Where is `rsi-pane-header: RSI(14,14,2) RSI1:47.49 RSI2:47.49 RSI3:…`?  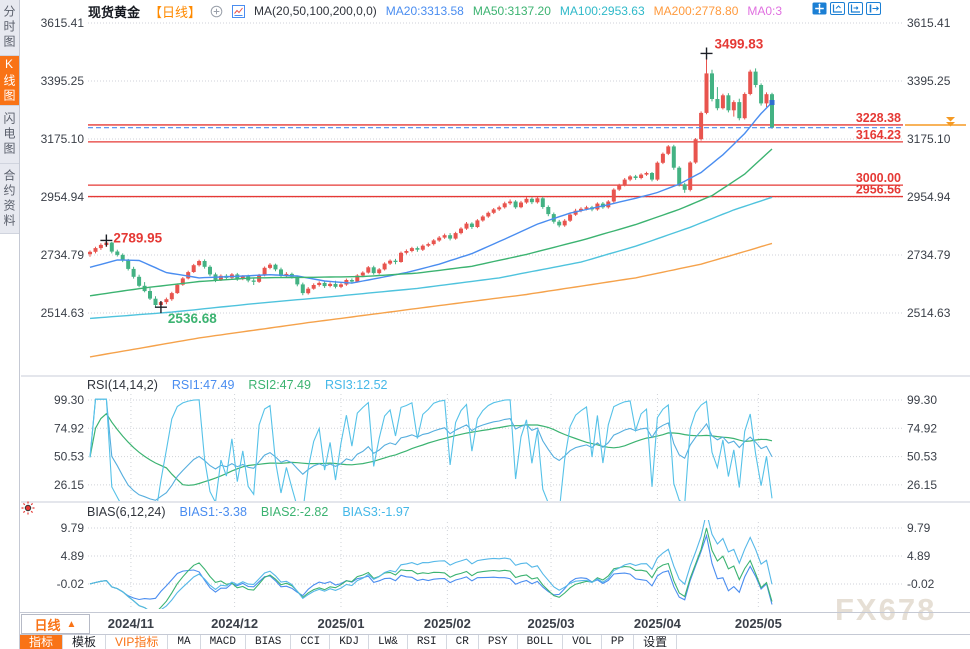 rsi-pane-header: RSI(14,14,2) RSI1:47.49 RSI2:47.49 RSI3:… is located at coordinates (237, 385).